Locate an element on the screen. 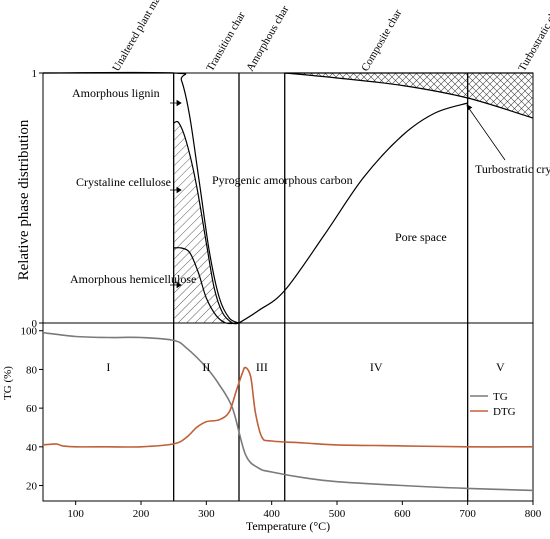 Image resolution: width=550 pixels, height=539 pixels. bottom-y-tick-label-100: 100 is located at coordinates (29, 332).